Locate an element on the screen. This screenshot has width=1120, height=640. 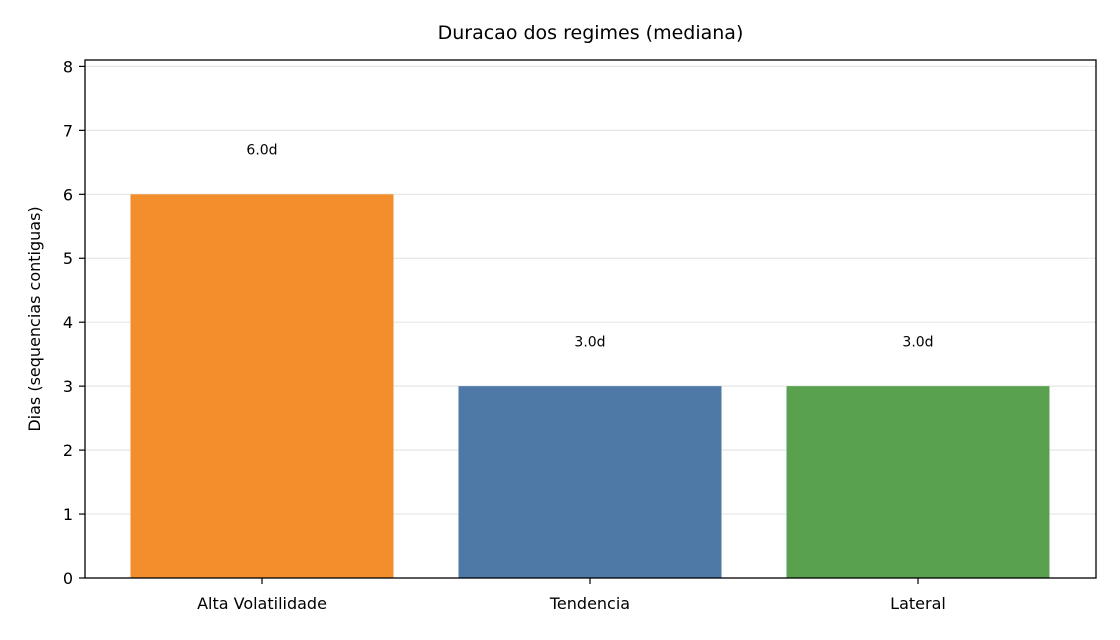
y-tick-label: 6 is located at coordinates (68, 194).